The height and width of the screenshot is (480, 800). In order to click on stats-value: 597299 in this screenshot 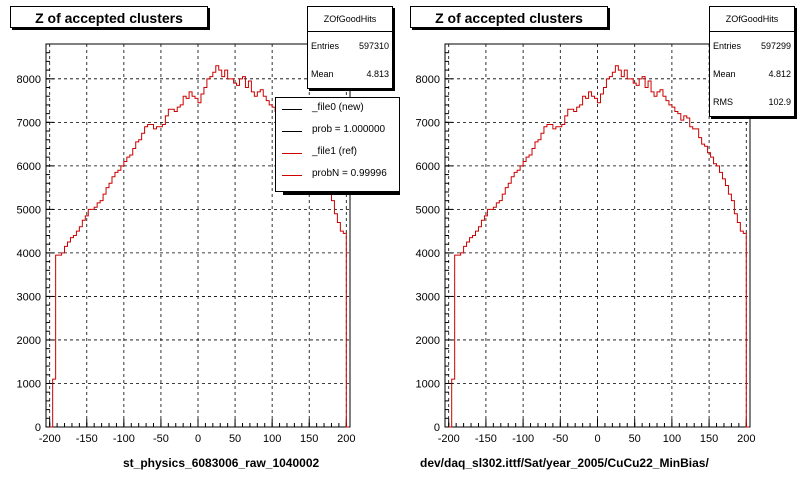, I will do `click(775, 46)`.